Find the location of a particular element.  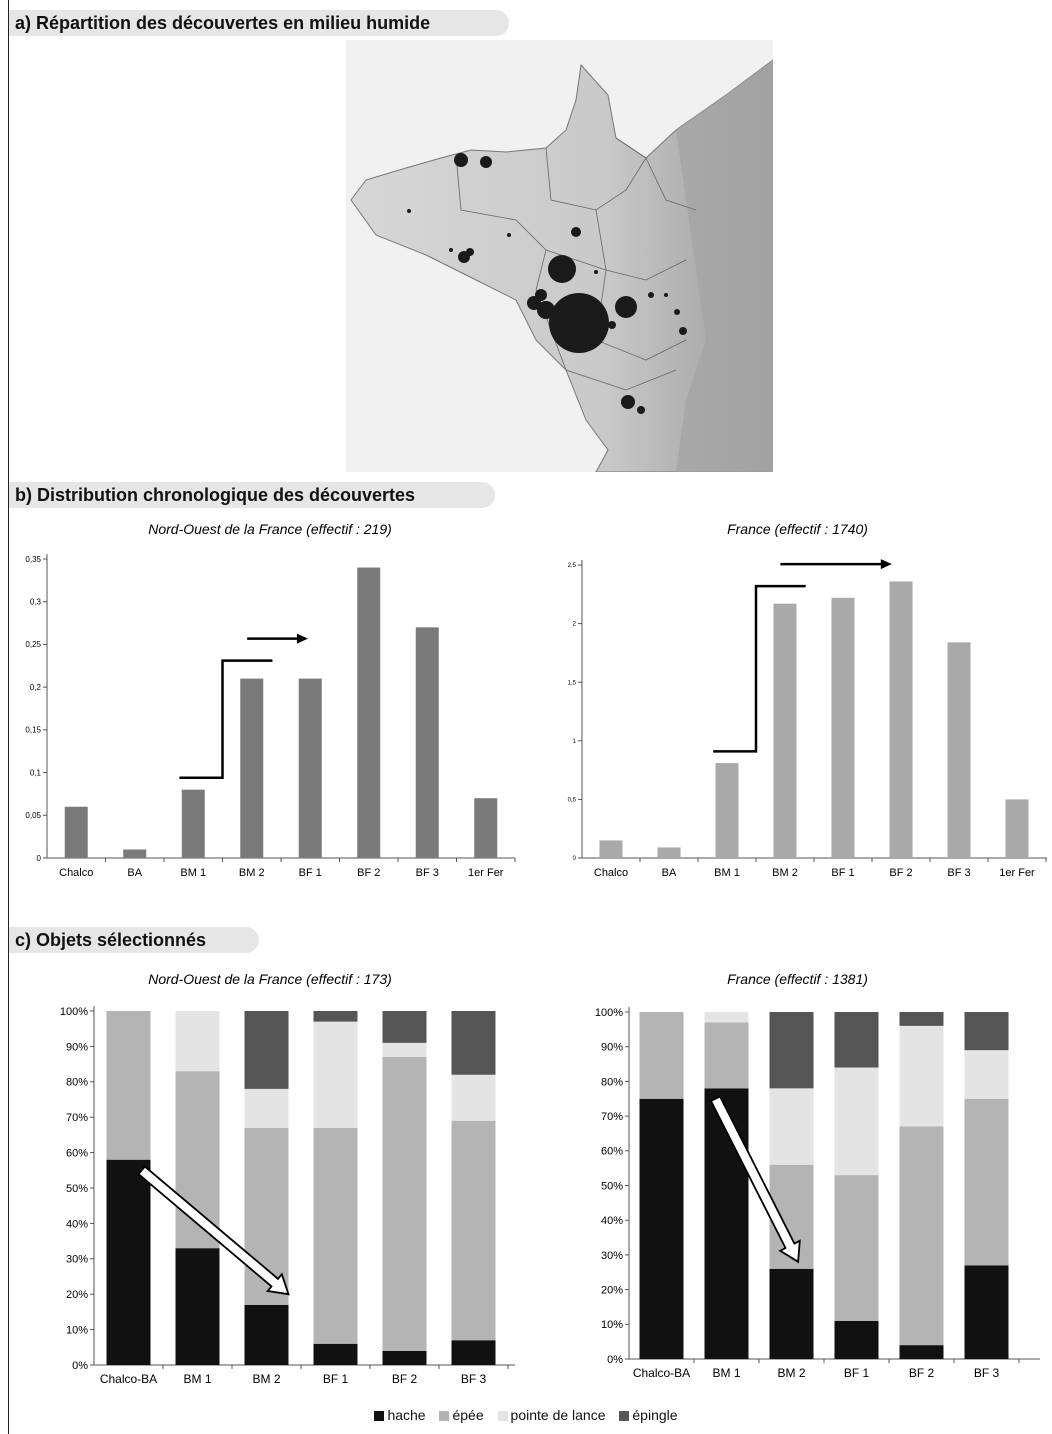

step-annotation is located at coordinates (759, 668).